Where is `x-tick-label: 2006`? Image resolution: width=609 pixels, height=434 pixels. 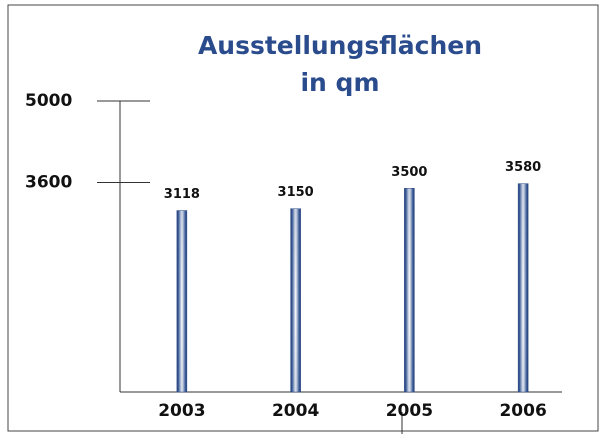 x-tick-label: 2006 is located at coordinates (522, 411).